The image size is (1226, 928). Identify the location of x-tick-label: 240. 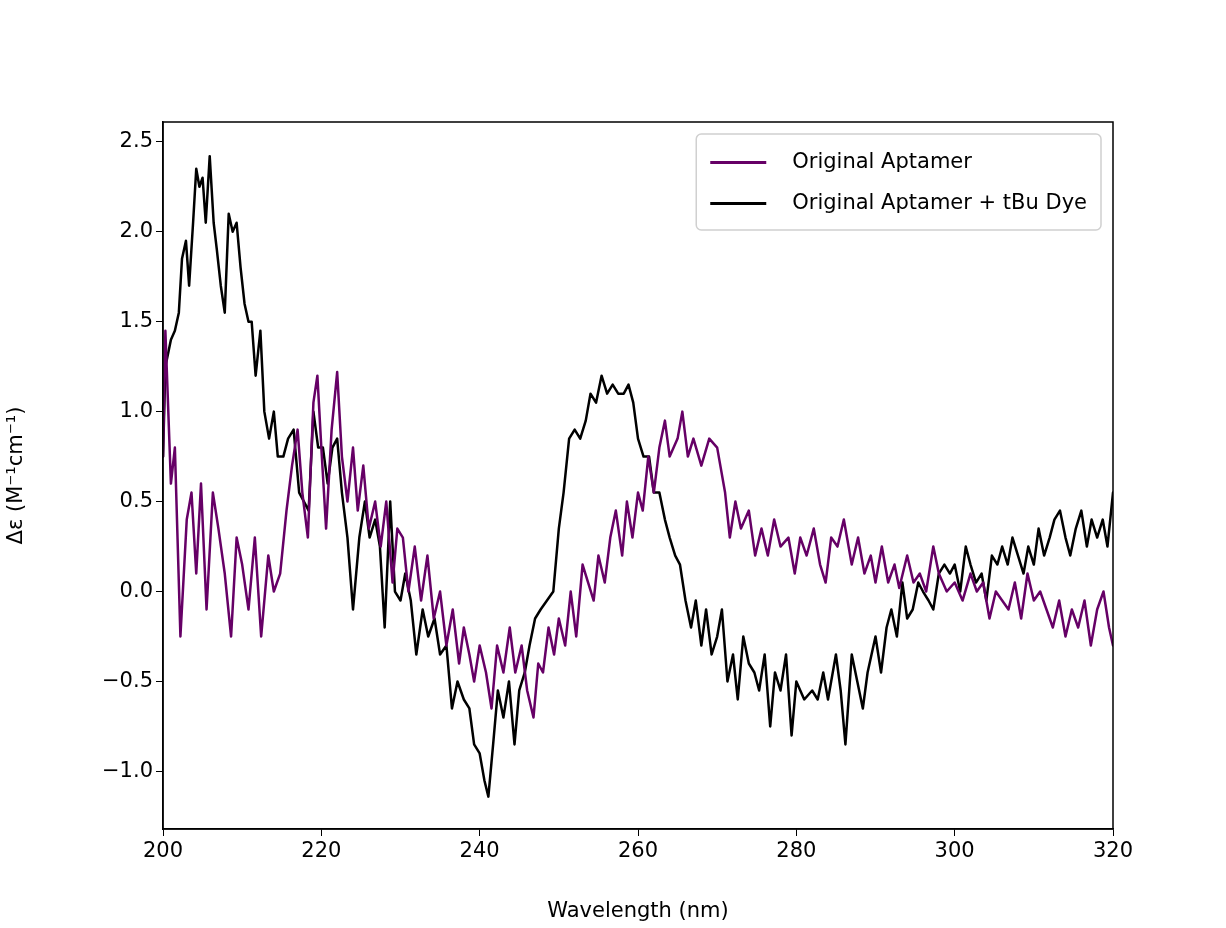
(479, 850).